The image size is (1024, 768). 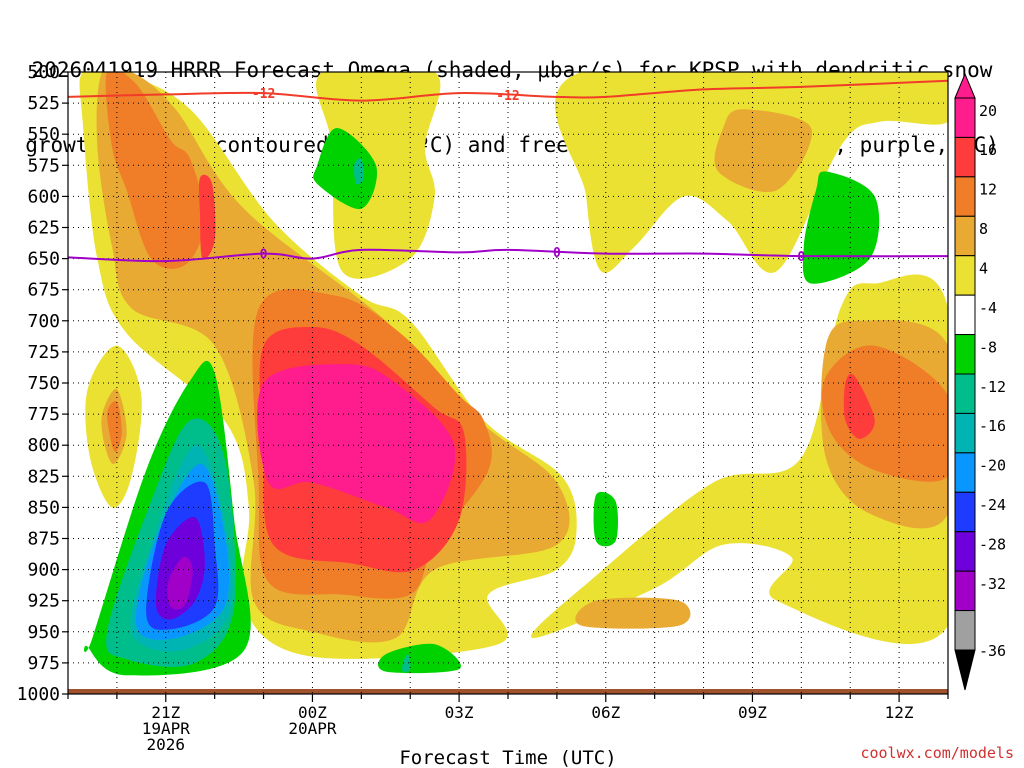 What do you see at coordinates (992, 545) in the screenshot?
I see `colorbar-label-11: -28` at bounding box center [992, 545].